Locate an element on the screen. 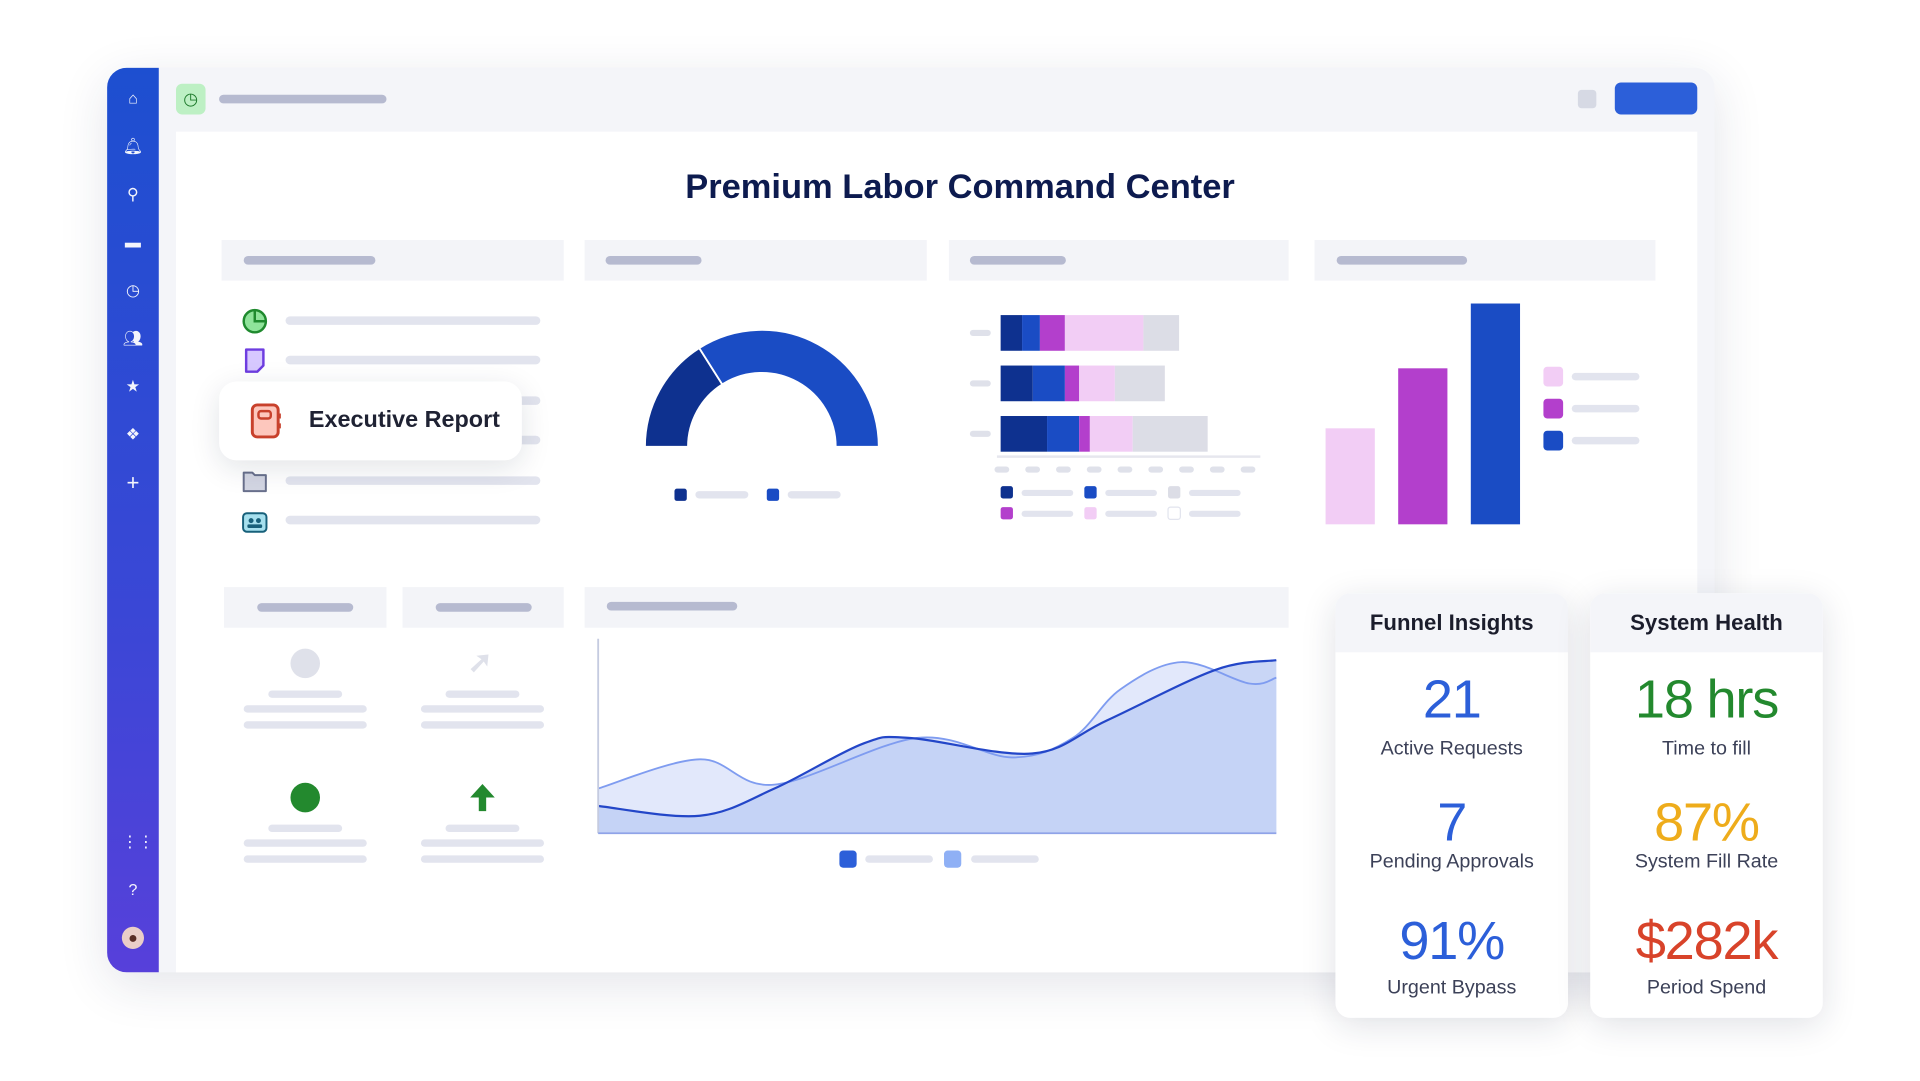  area-series-front is located at coordinates (937, 747).